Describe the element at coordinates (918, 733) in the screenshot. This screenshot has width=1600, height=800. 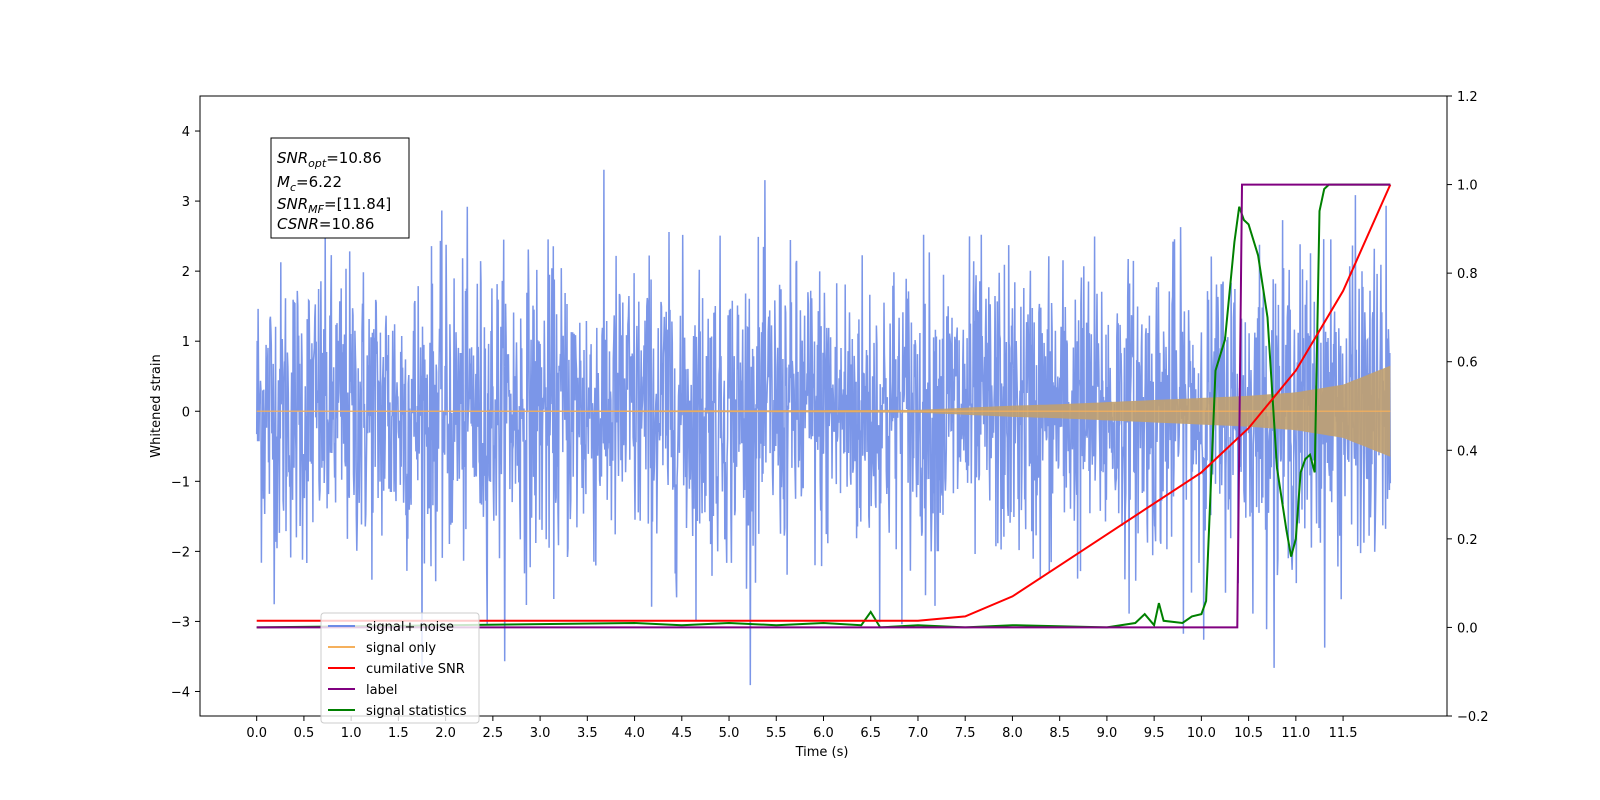
I see `x-tick-label: 7.0` at that location.